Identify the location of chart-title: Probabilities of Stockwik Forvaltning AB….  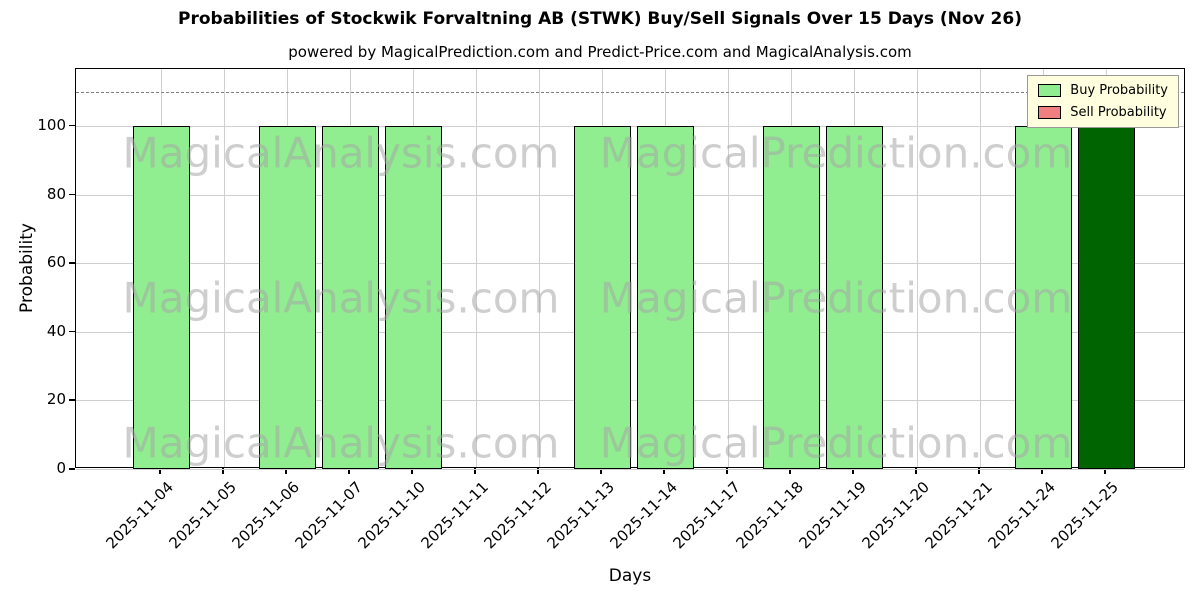
(600, 19).